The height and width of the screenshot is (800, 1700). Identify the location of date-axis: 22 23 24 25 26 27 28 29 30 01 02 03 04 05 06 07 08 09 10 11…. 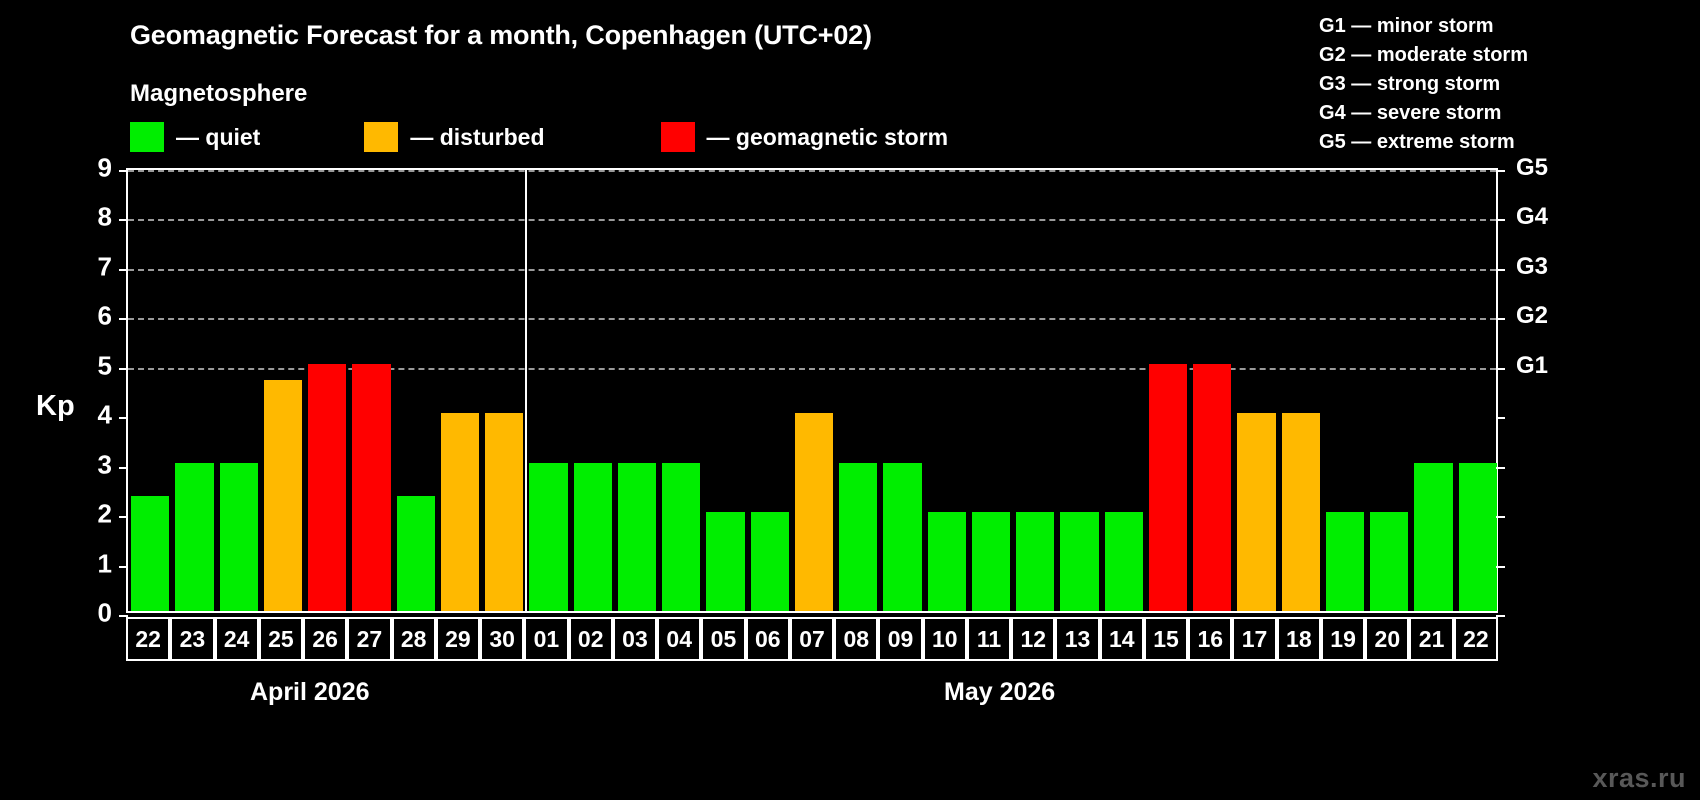
(812, 639).